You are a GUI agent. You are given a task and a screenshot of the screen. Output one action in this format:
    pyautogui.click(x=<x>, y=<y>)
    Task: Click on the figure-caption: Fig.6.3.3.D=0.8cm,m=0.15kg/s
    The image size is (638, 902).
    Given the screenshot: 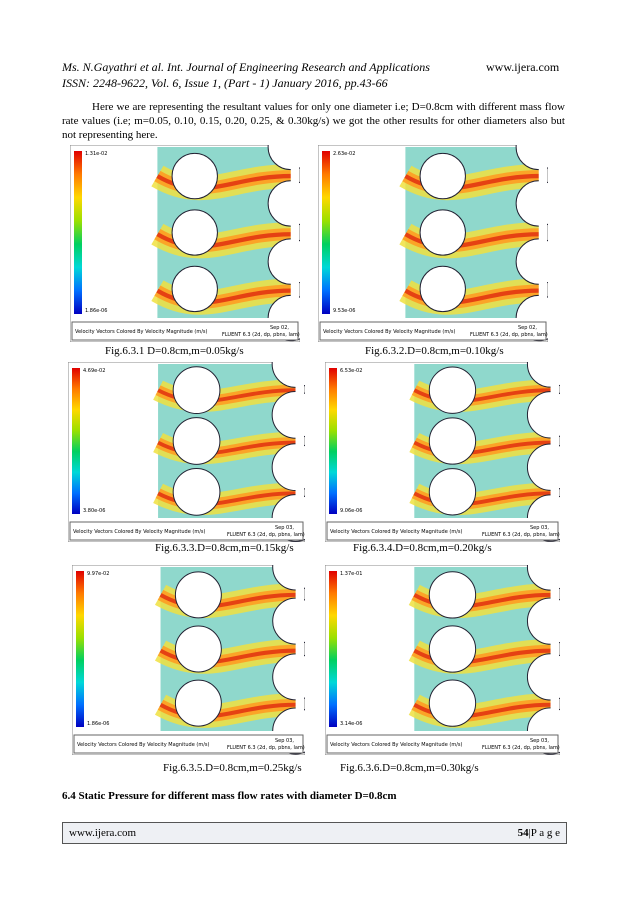 What is the action you would take?
    pyautogui.click(x=224, y=548)
    